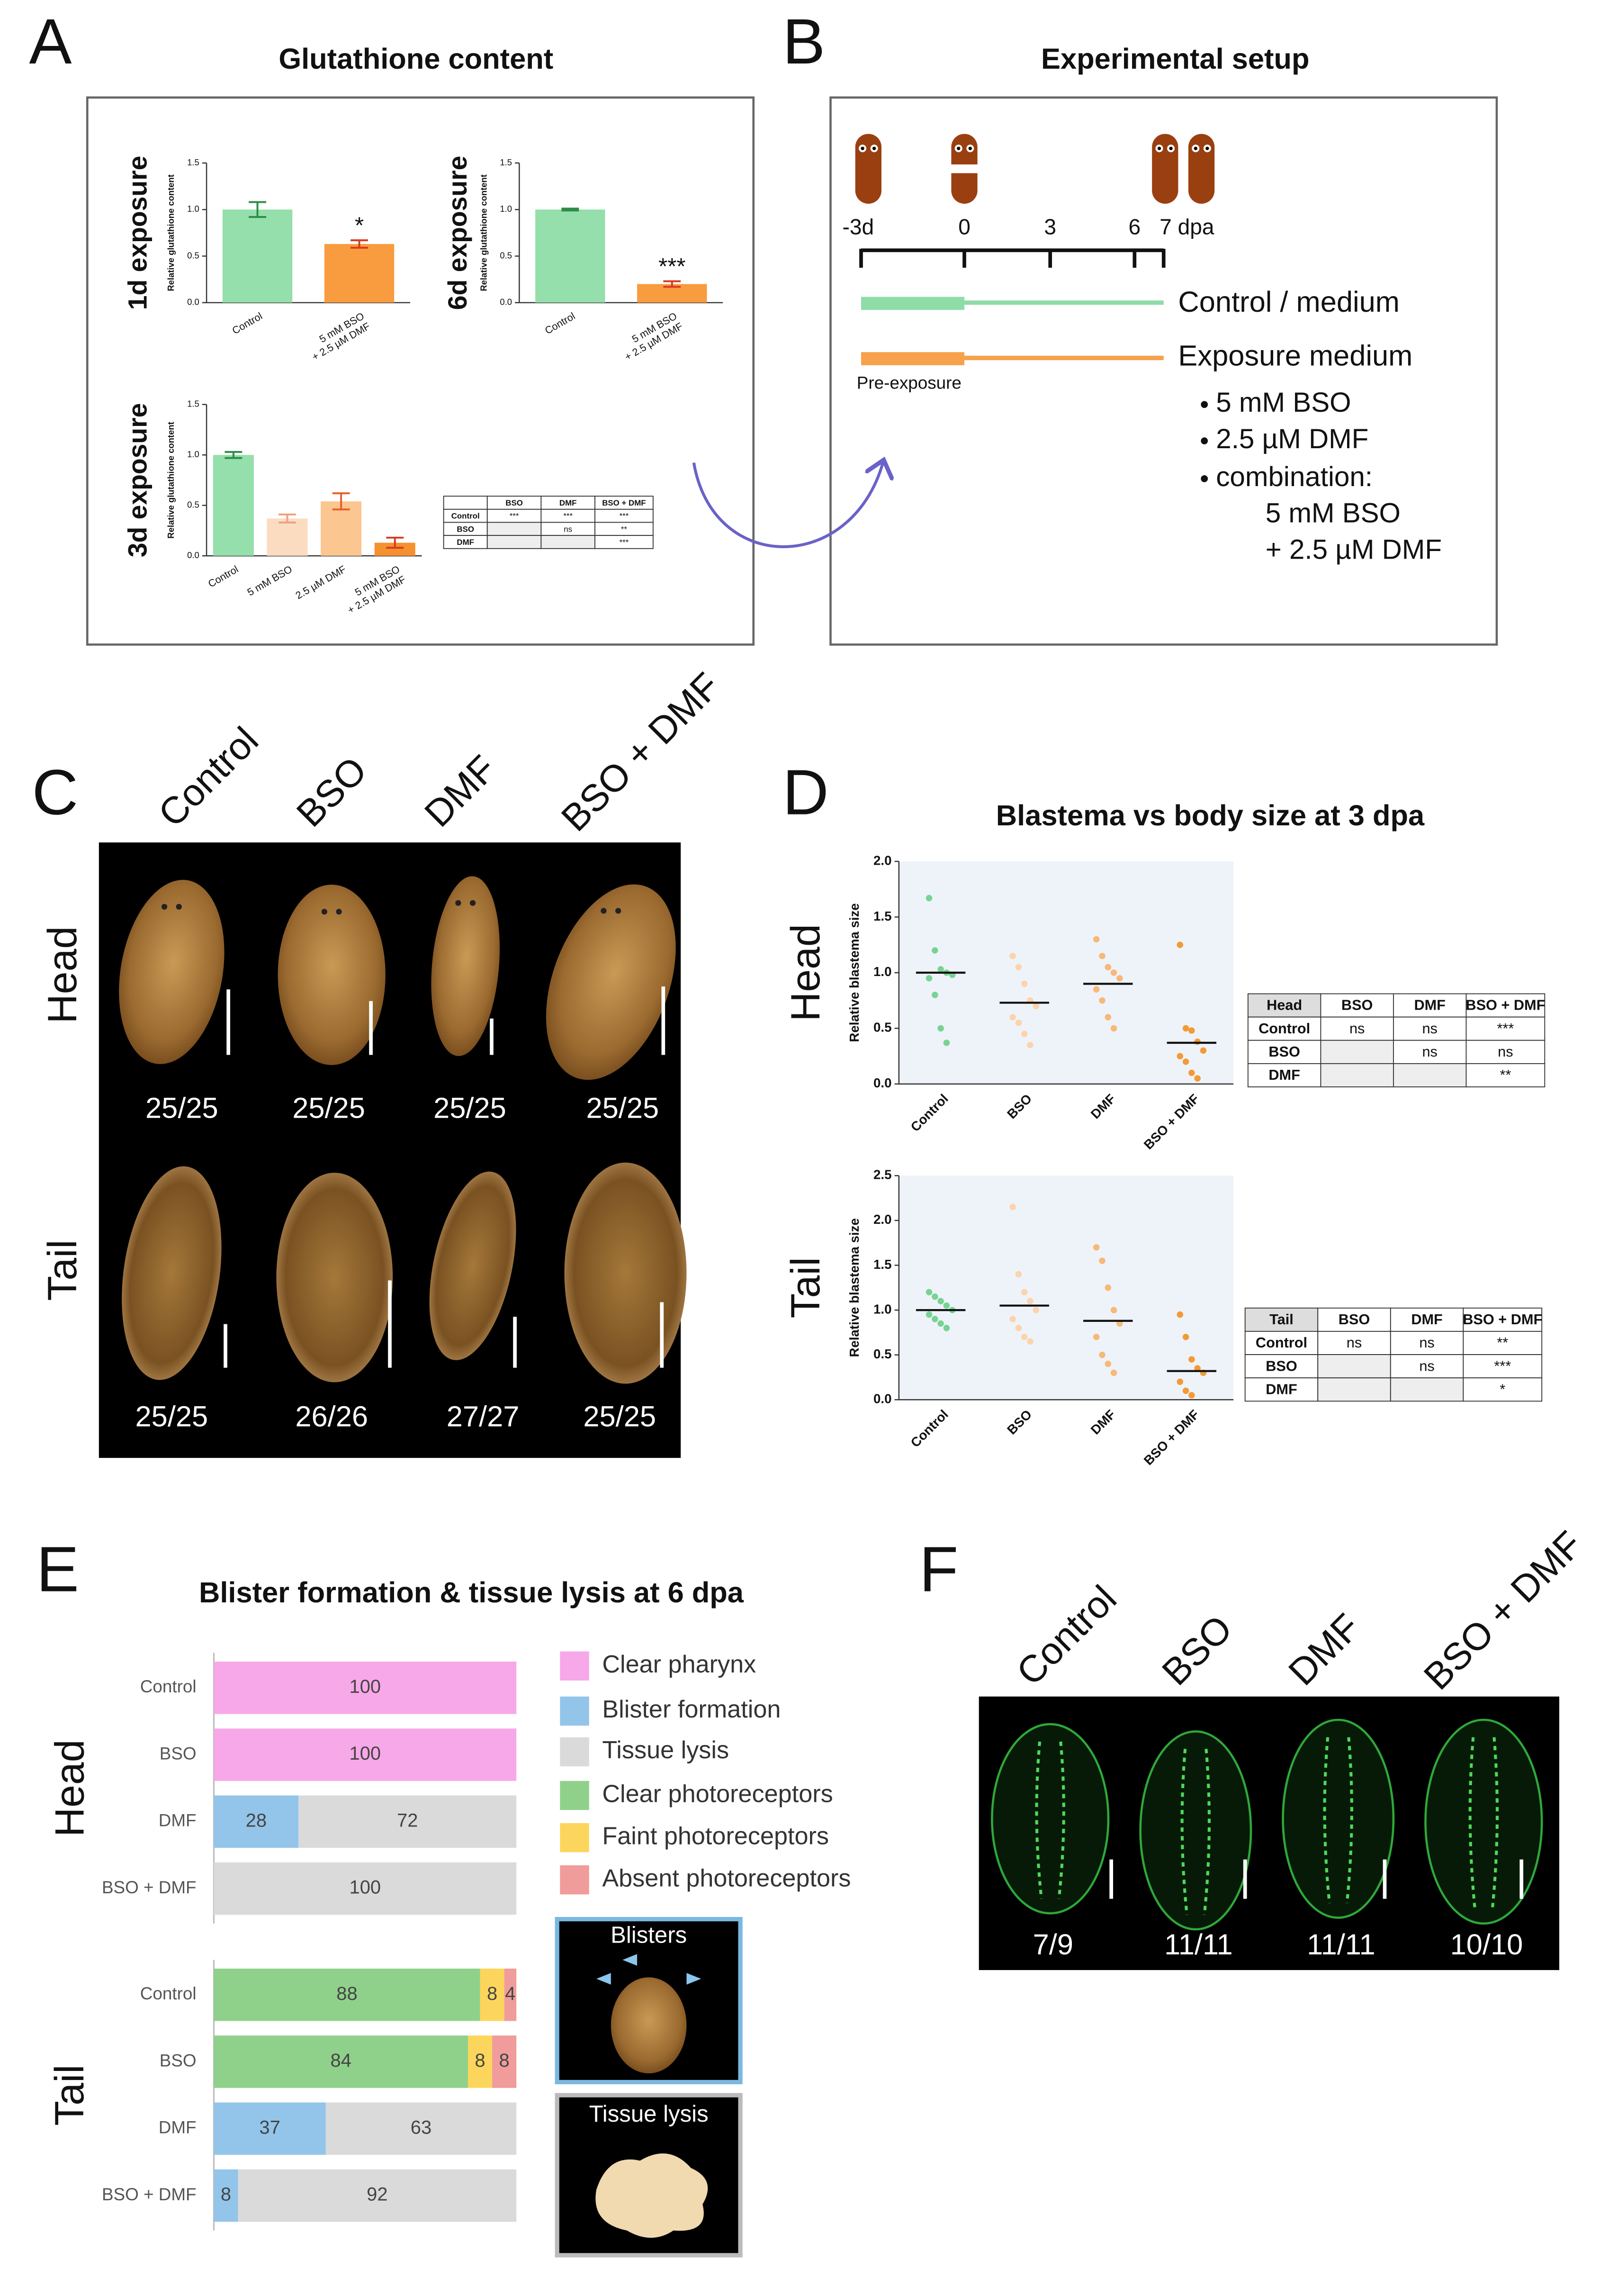 The height and width of the screenshot is (2296, 1600). What do you see at coordinates (652, 2195) in the screenshot?
I see `lysed-tissue` at bounding box center [652, 2195].